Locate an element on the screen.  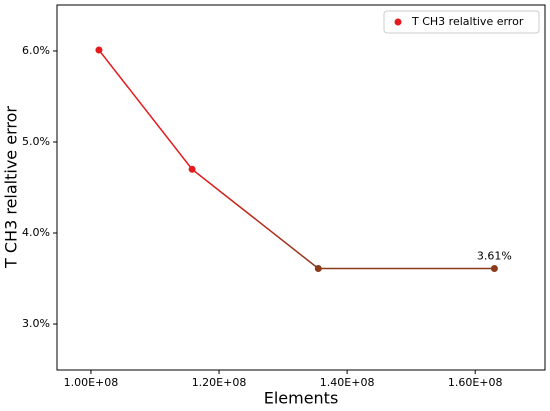
x-tick-label: 1.40E+08 is located at coordinates (347, 382).